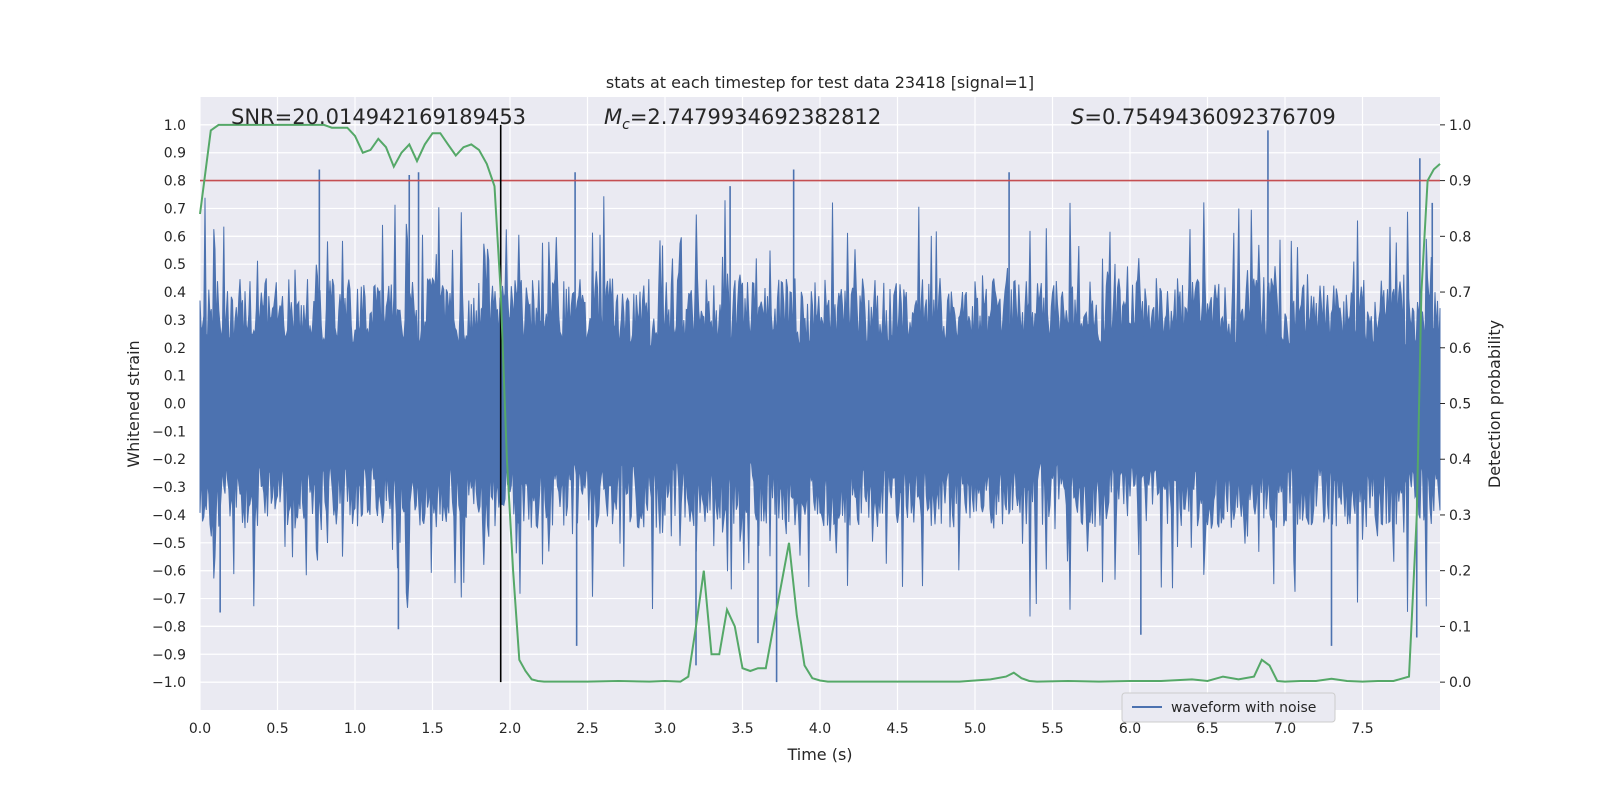  I want to click on y-left-tick-label: 0.1, so click(175, 377).